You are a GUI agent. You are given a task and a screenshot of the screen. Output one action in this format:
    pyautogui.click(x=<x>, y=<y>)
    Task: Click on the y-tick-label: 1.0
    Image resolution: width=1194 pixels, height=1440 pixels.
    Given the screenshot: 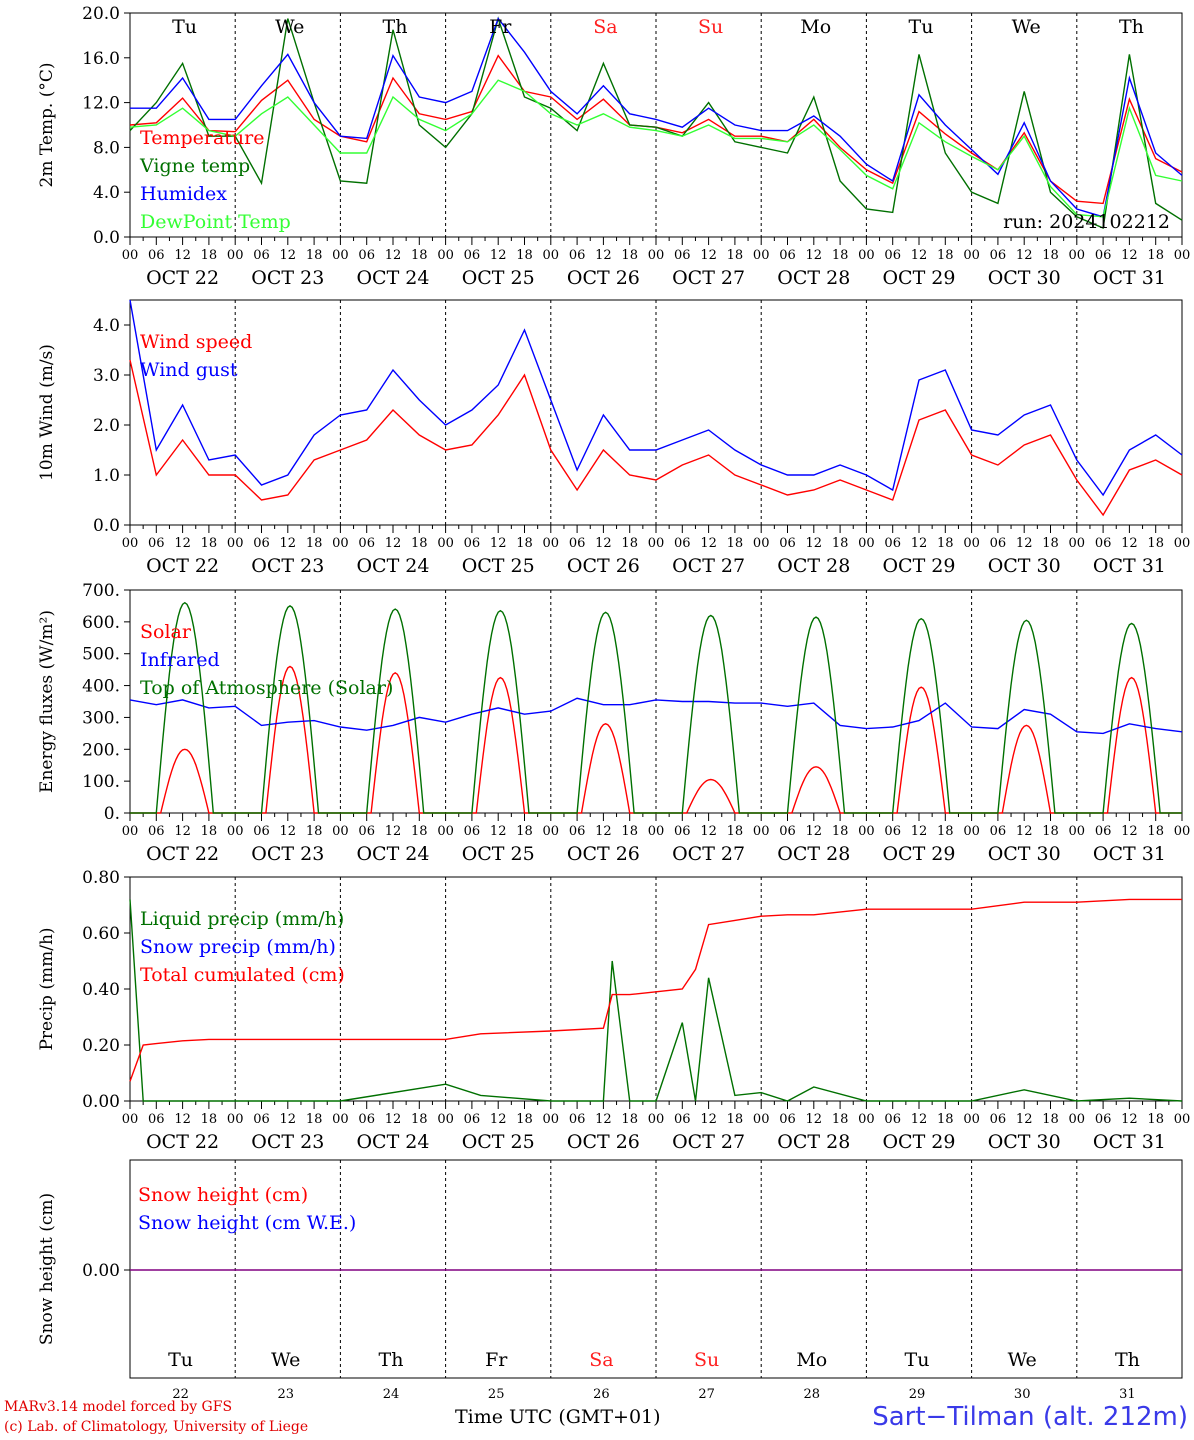 What is the action you would take?
    pyautogui.click(x=106, y=476)
    